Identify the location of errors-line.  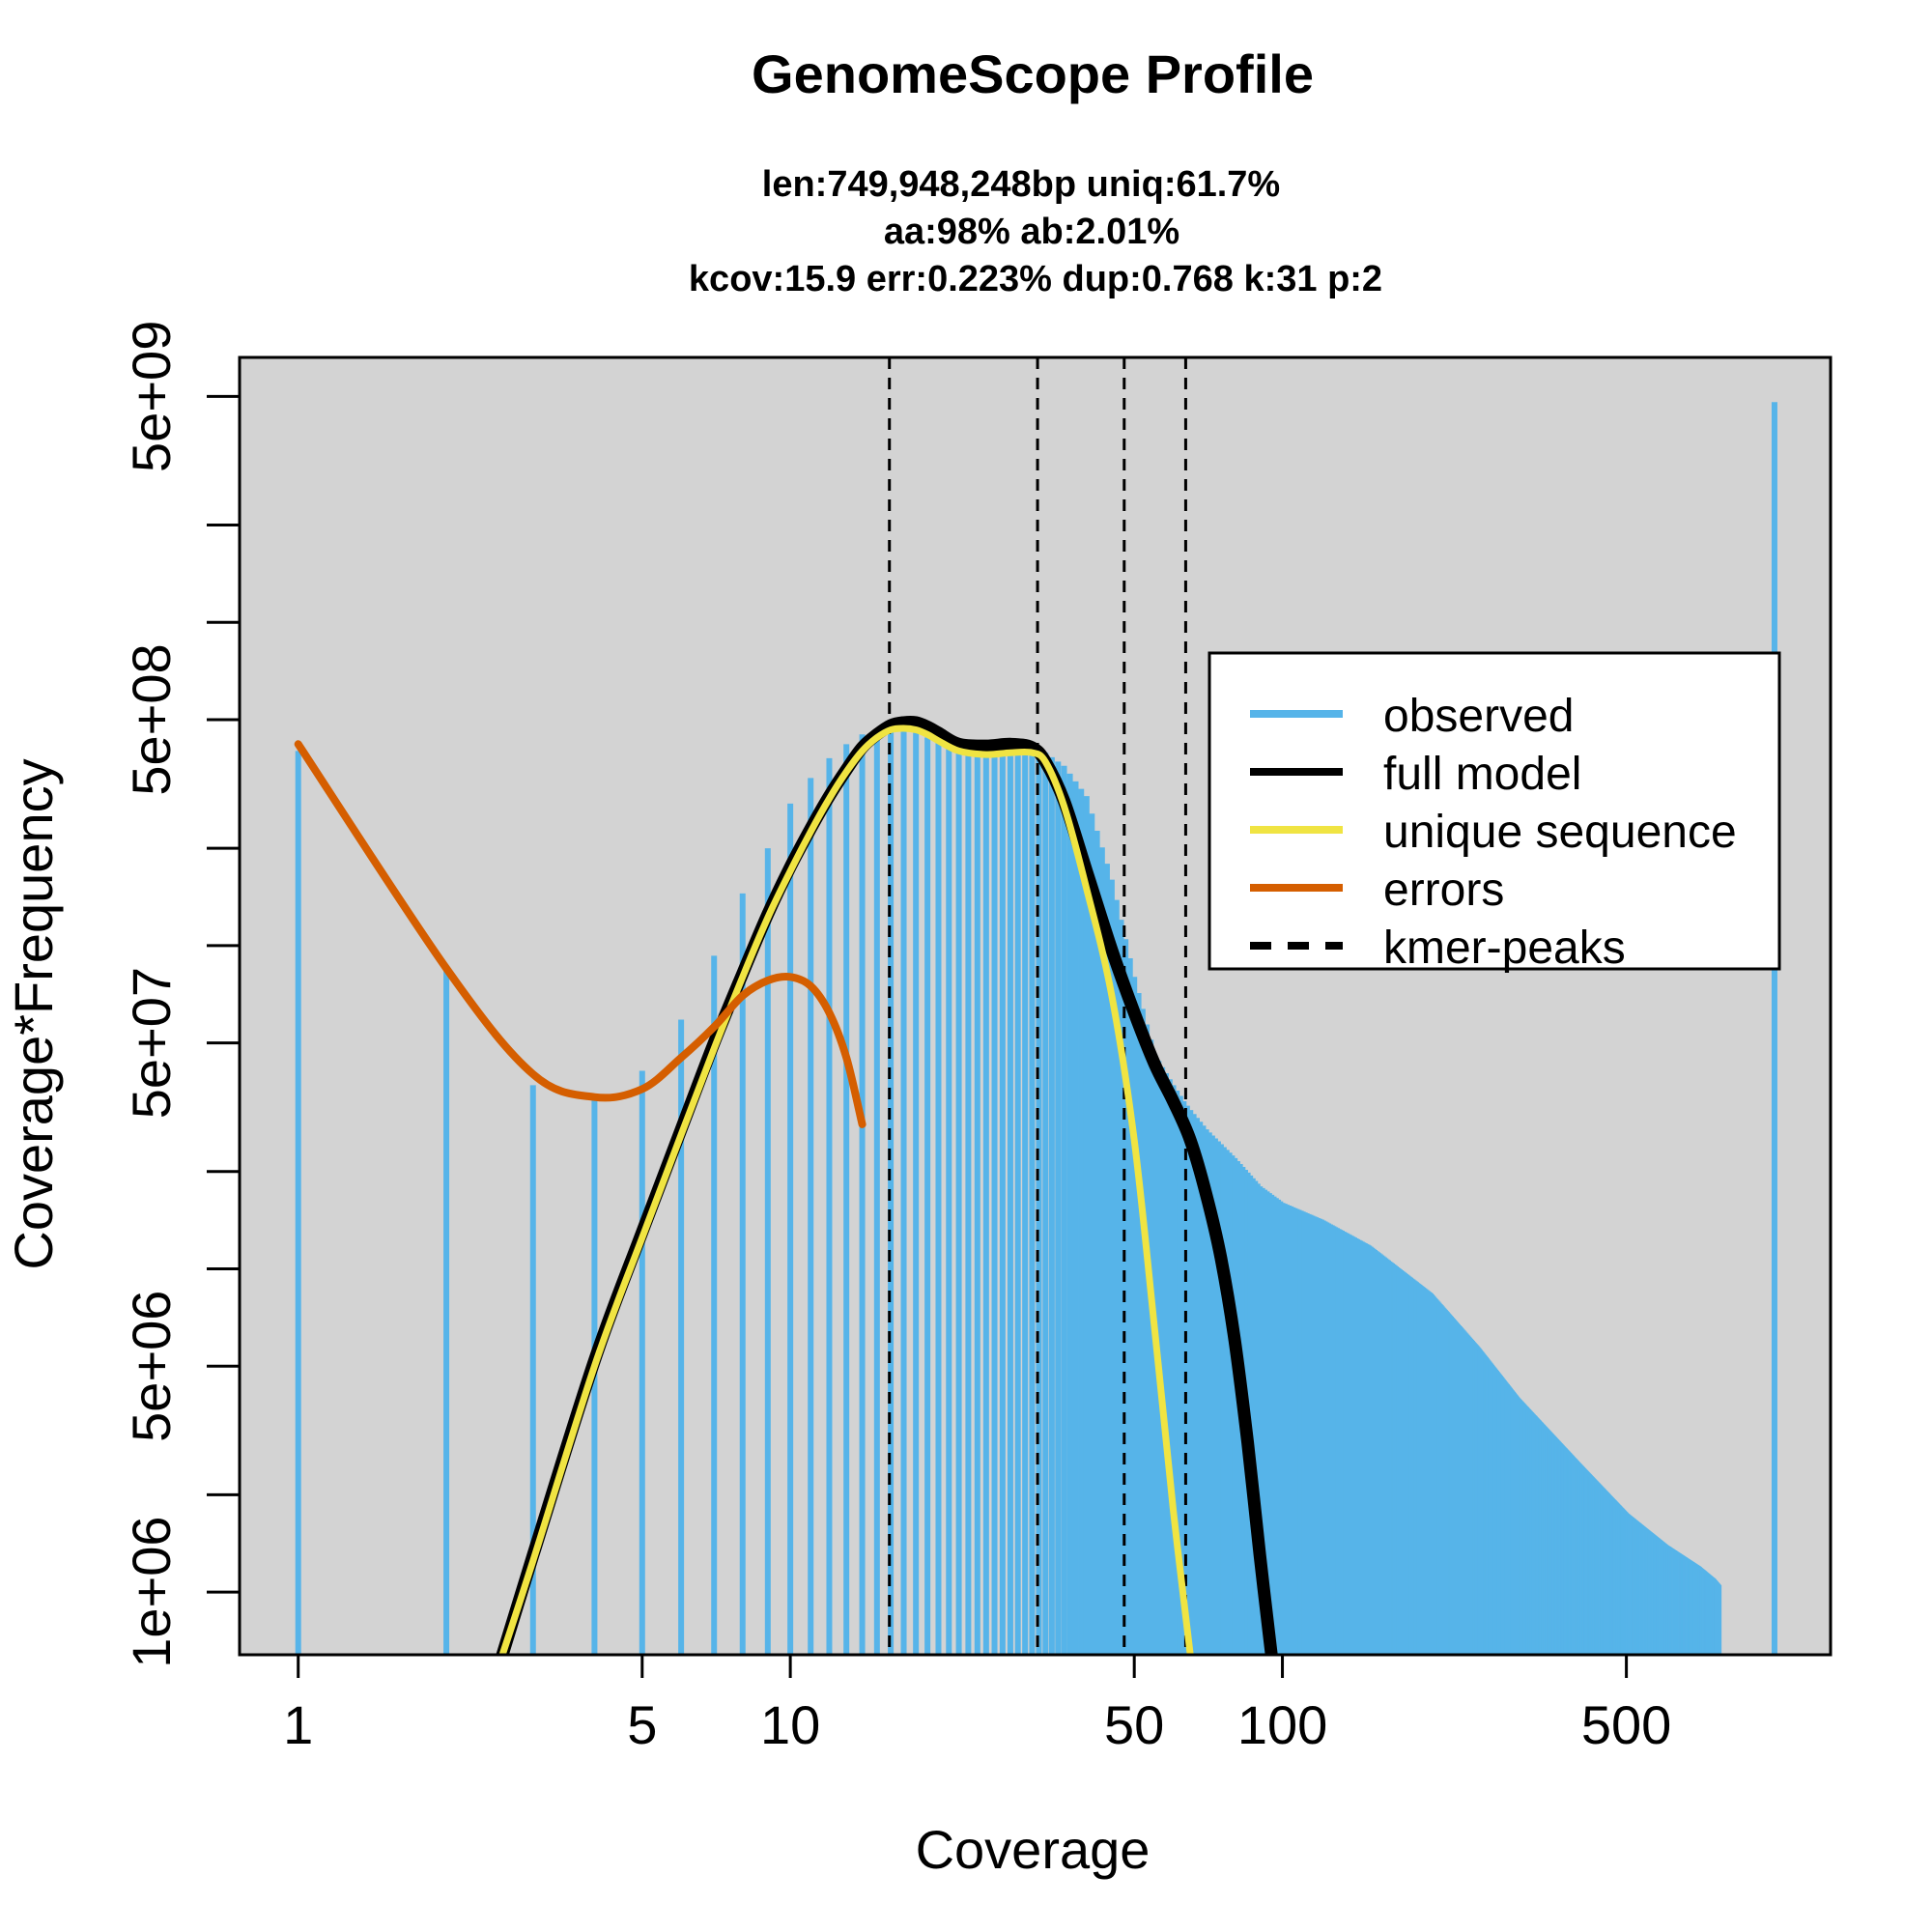
(580, 934).